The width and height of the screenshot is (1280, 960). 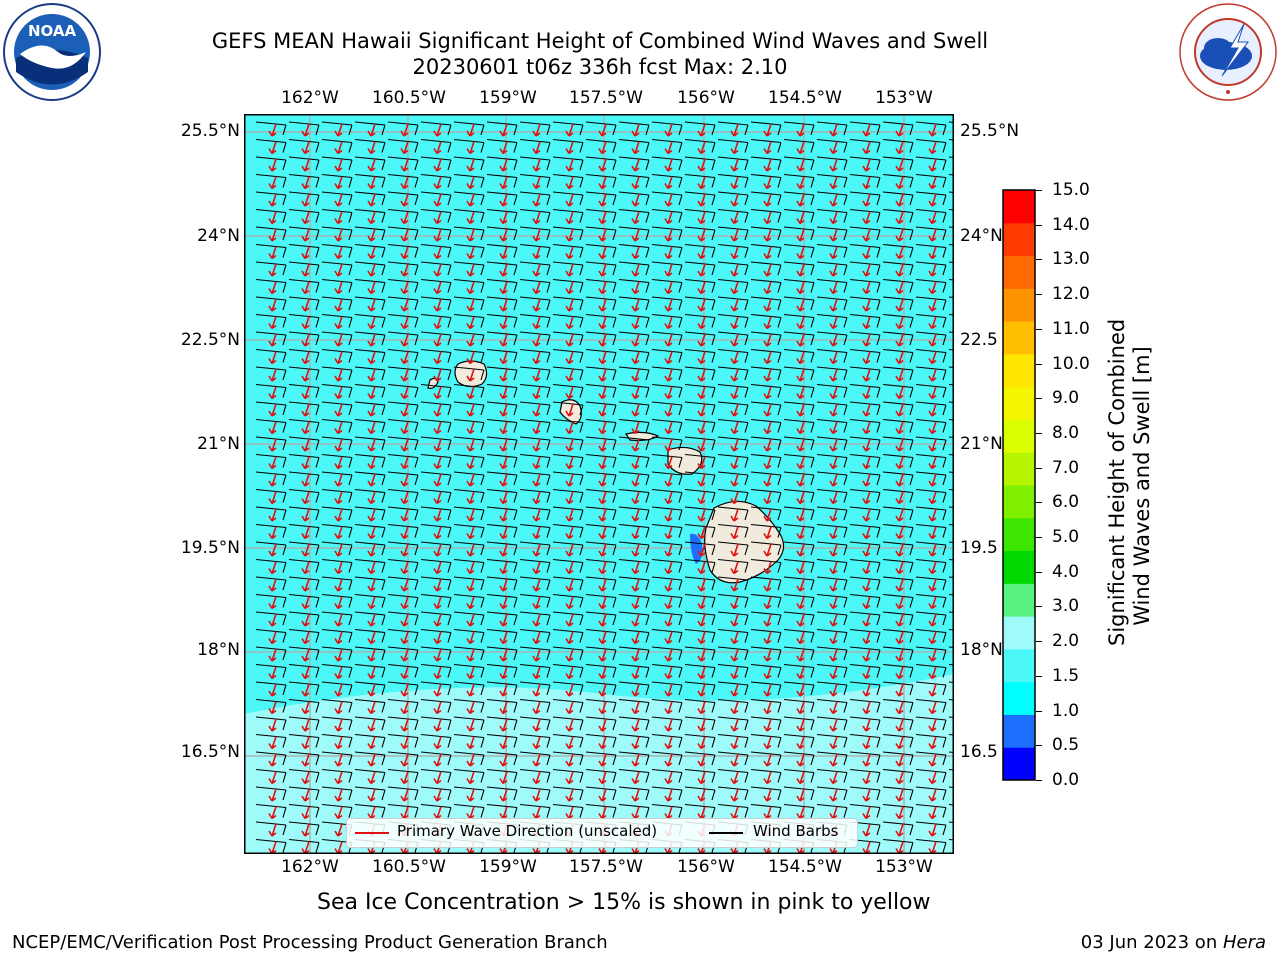 I want to click on colorbar-tick-label: 8.0, so click(x=1066, y=432).